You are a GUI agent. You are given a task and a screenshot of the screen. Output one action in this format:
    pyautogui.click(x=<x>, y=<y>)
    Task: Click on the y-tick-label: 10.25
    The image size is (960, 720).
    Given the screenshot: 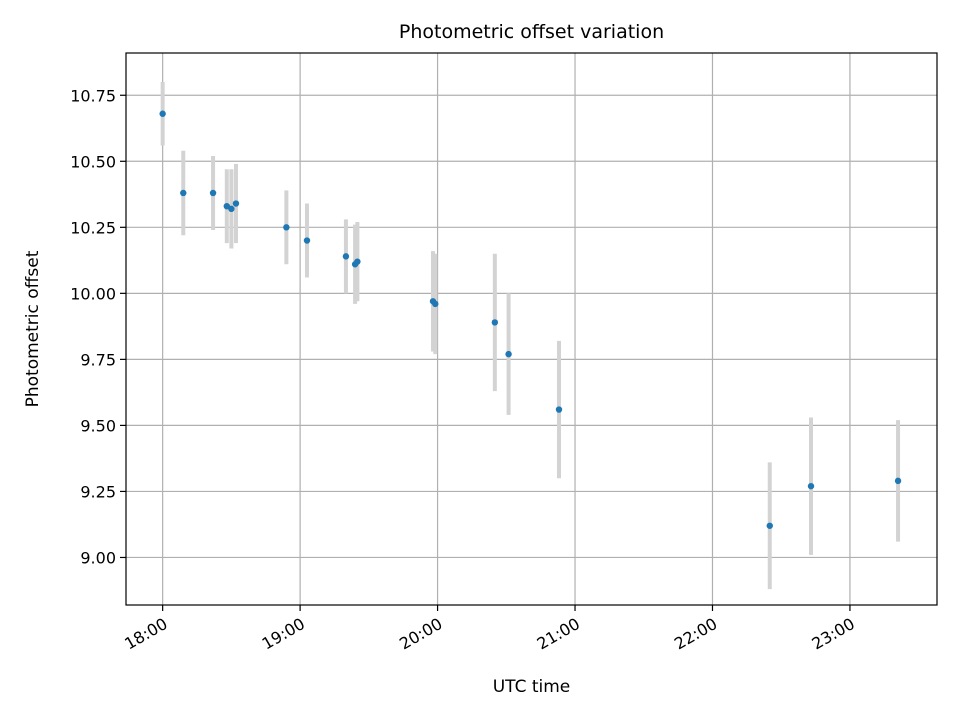 What is the action you would take?
    pyautogui.click(x=93, y=227)
    